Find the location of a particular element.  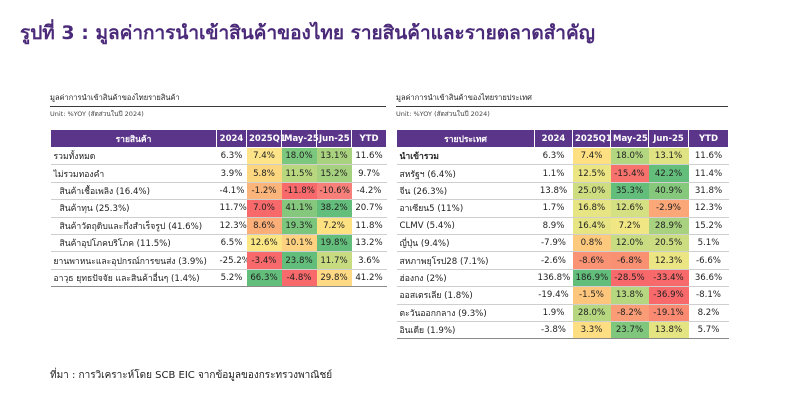

table-row: ไม่รวมทองคำ 3.9% 5.8% 11.5% 15.2% 9.7% is located at coordinates (218, 173).